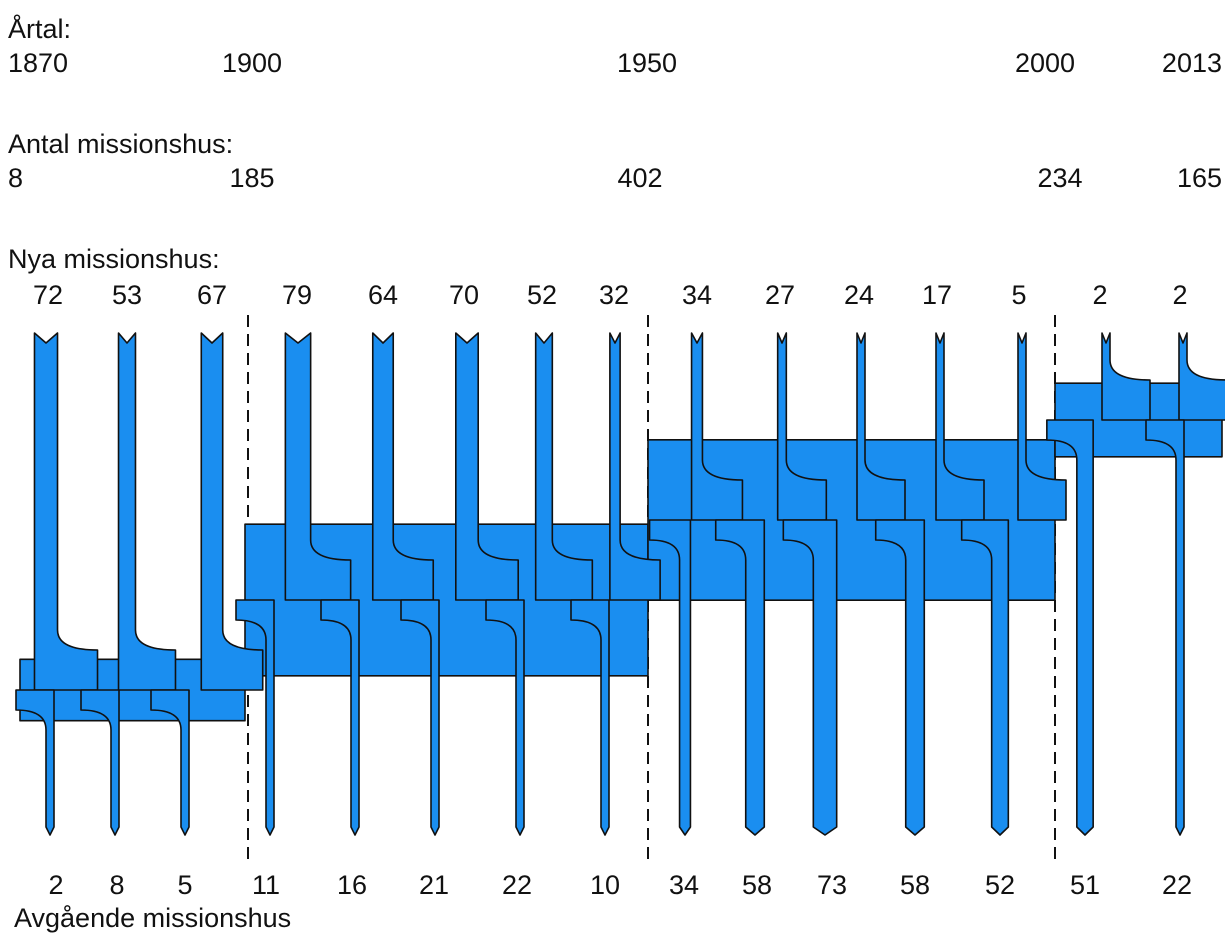  I want to click on year-value: 1870, so click(38, 63).